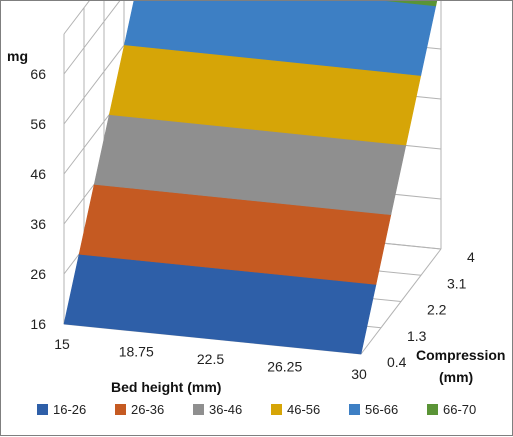 The height and width of the screenshot is (437, 513). Describe the element at coordinates (92, 38) in the screenshot. I see `grid-line` at that location.